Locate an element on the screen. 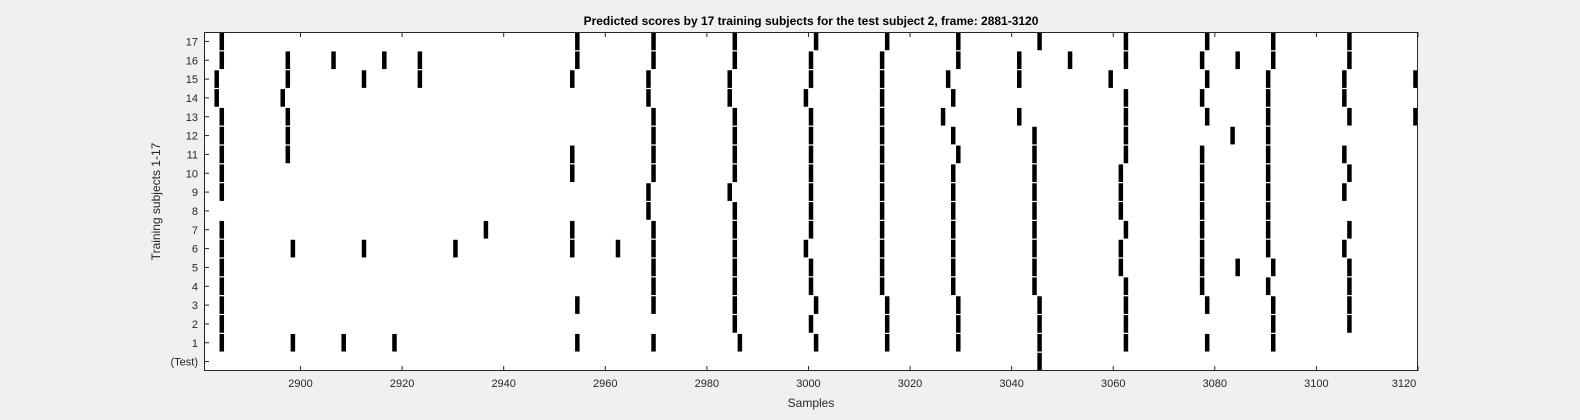 The height and width of the screenshot is (420, 1580). y-tick-label: 17 is located at coordinates (192, 42).